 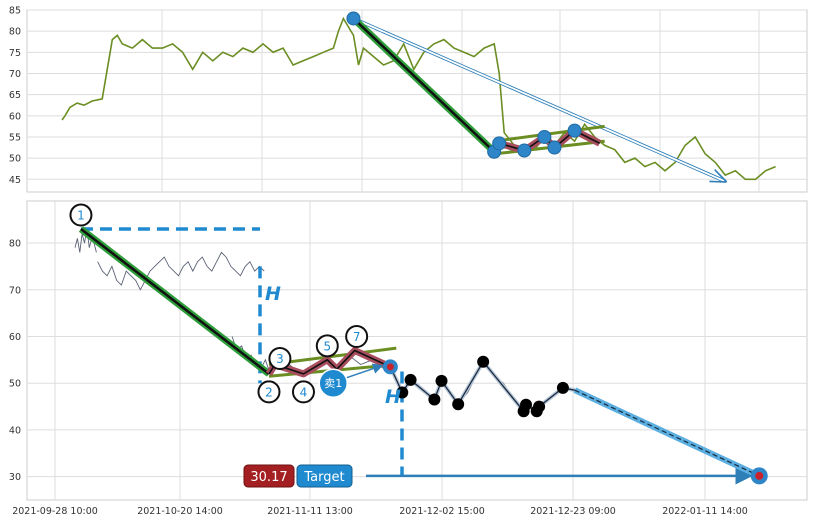 What do you see at coordinates (539, 99) in the screenshot?
I see `overview-target-line` at bounding box center [539, 99].